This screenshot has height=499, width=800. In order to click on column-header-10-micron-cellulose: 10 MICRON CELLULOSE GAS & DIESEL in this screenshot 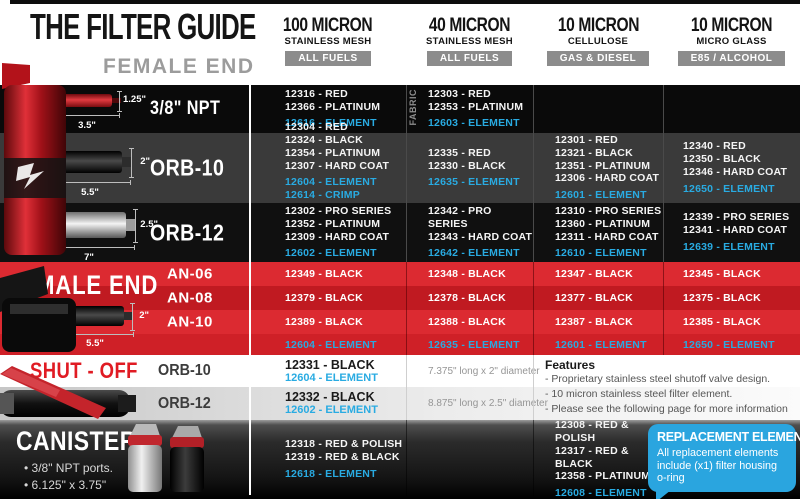, I will do `click(598, 41)`.